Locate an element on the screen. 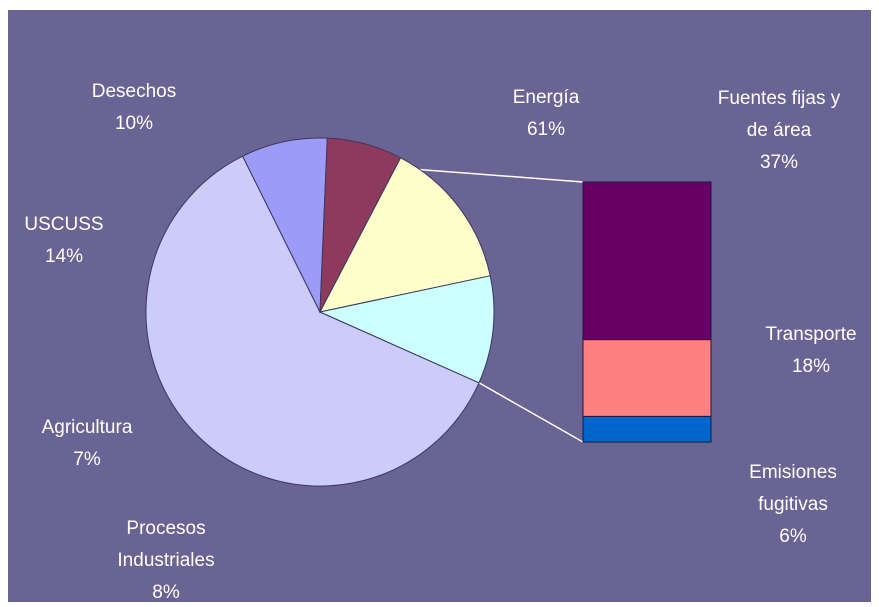  bar-label-fuentes-fijas-y-de-area: Fuentes fijas y de área 37% is located at coordinates (779, 130).